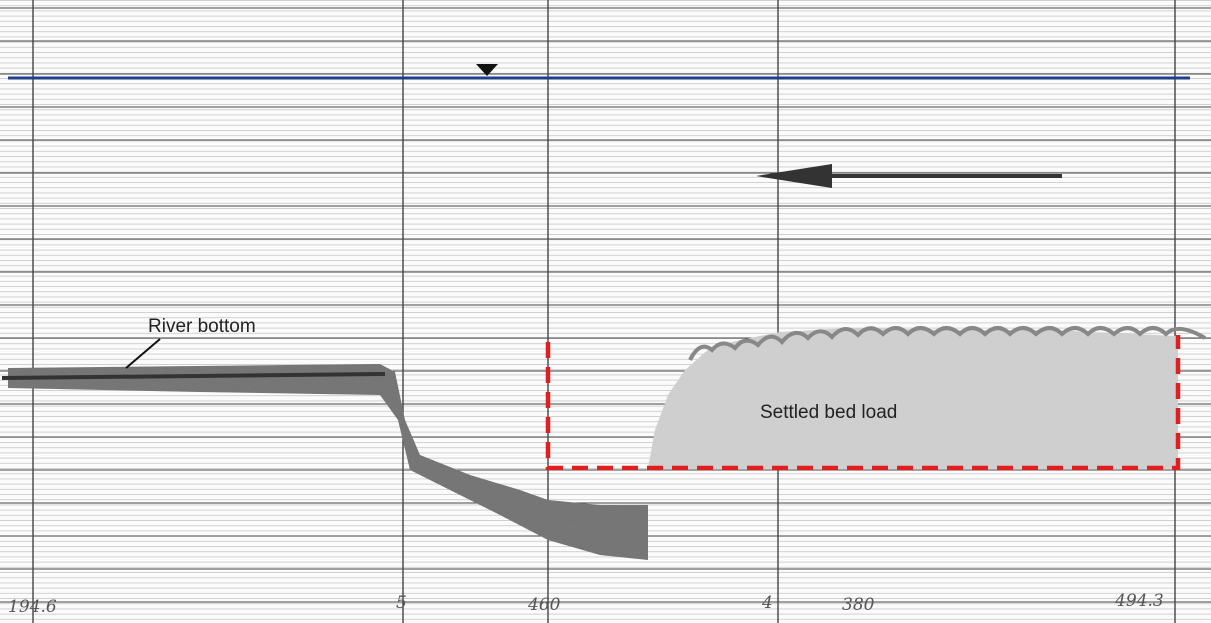 This screenshot has width=1211, height=623. What do you see at coordinates (32, 607) in the screenshot?
I see `chart-mark: 194.6` at bounding box center [32, 607].